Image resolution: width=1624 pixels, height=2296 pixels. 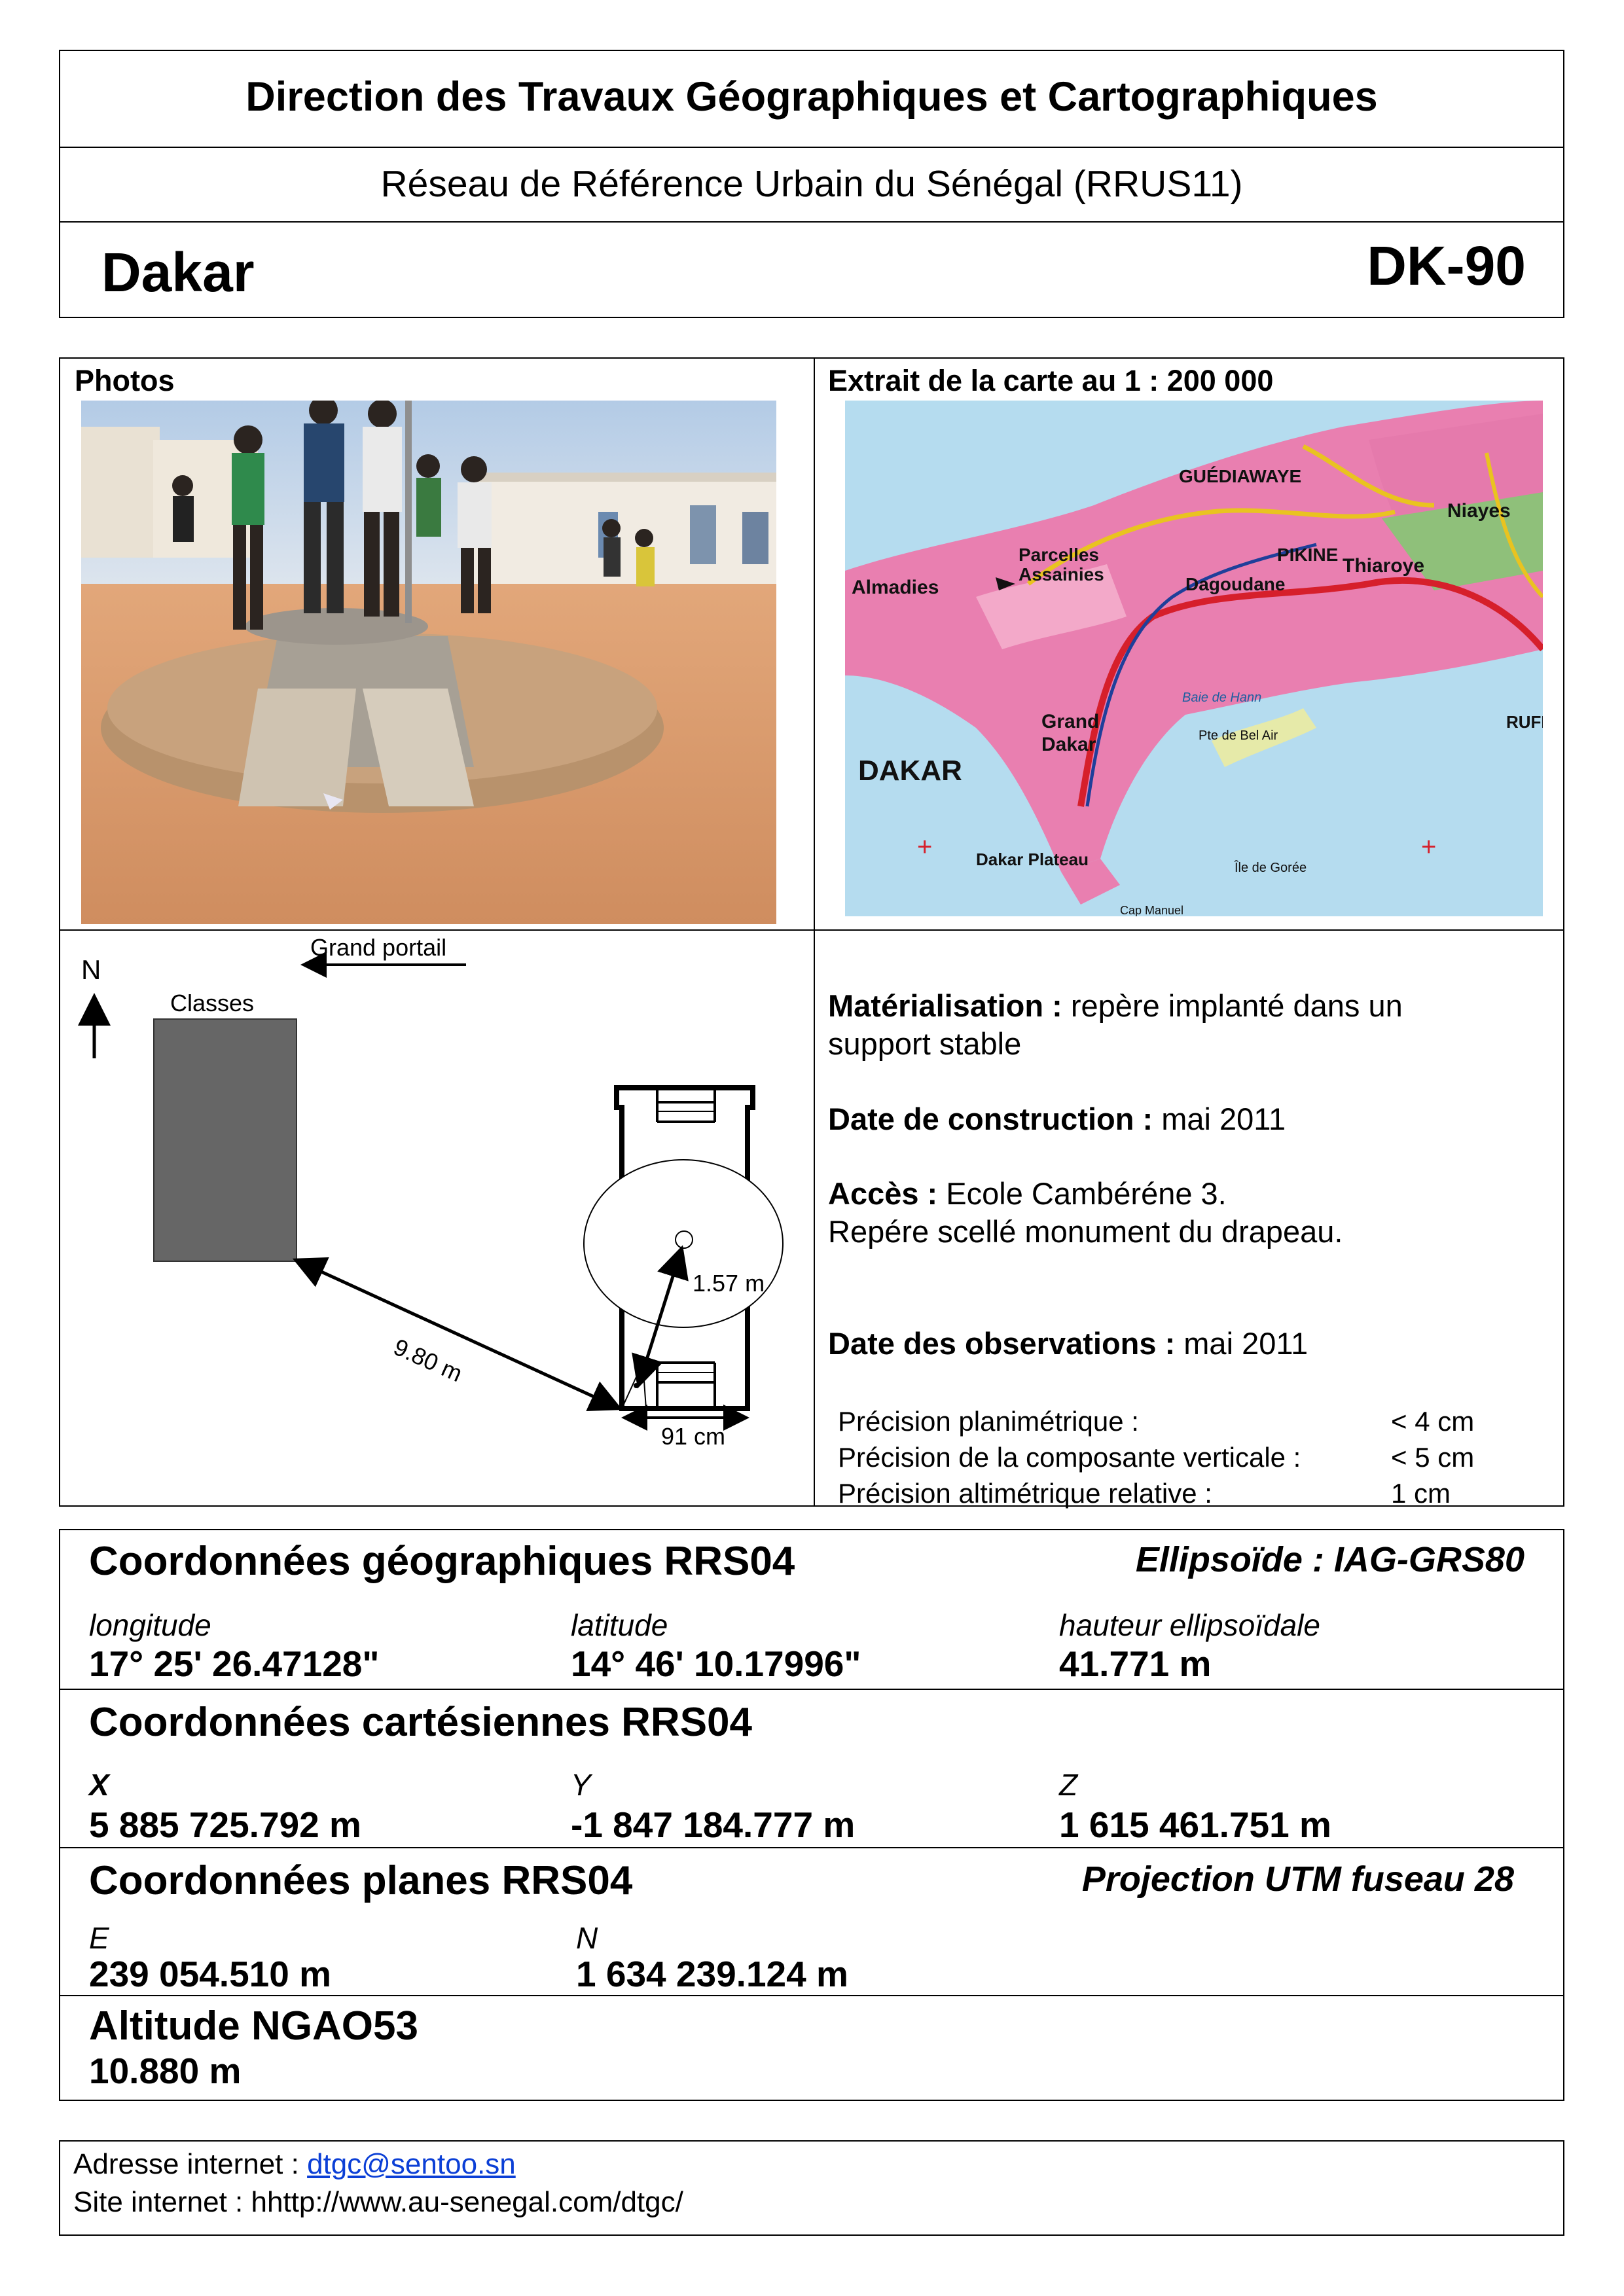 I want to click on map-label: Extrait de la carte au 1 : 200 000, so click(x=1051, y=380).